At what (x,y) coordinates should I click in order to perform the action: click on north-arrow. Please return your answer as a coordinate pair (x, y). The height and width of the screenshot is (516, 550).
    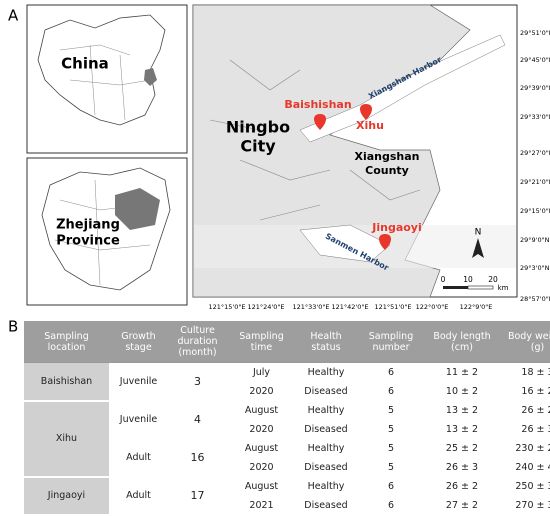
    Looking at the image, I should click on (478, 248).